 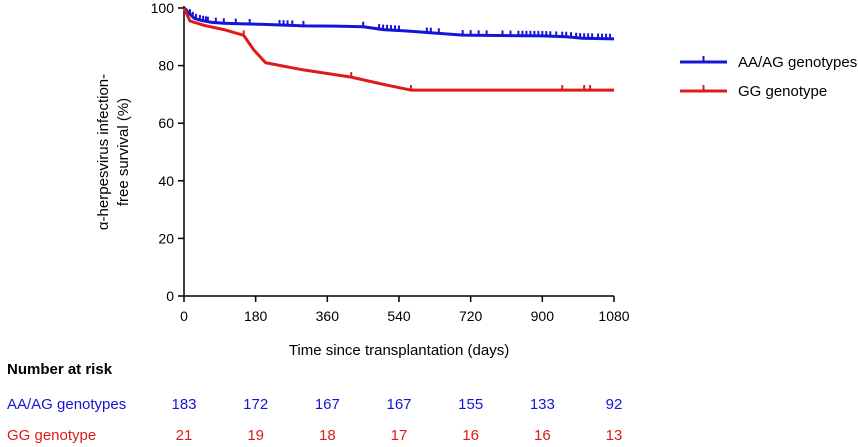 I want to click on y-tick-label: 20, so click(x=166, y=238).